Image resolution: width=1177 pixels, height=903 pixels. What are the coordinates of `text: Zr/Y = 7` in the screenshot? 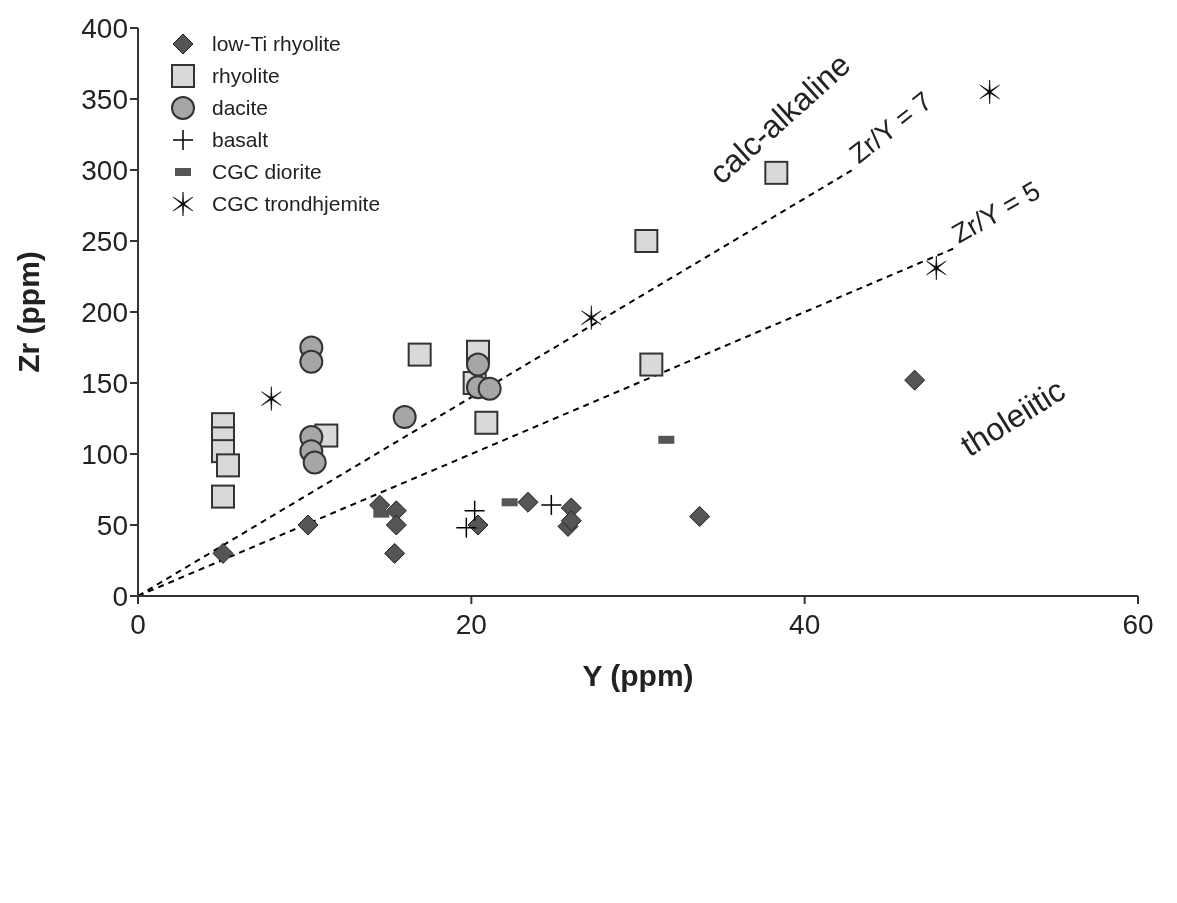 It's located at (890, 127).